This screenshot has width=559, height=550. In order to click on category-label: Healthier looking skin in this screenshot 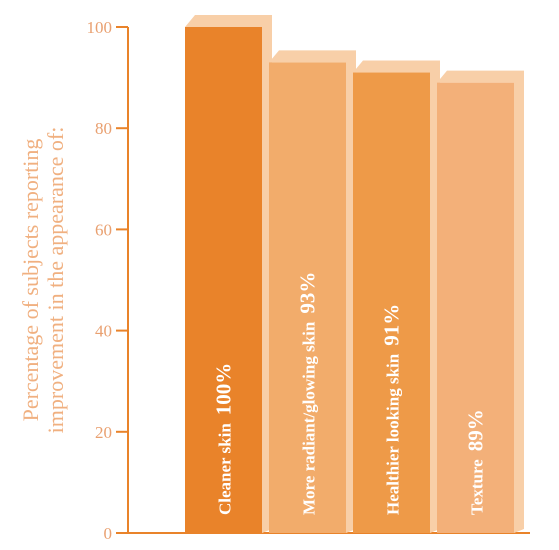, I will do `click(393, 434)`.